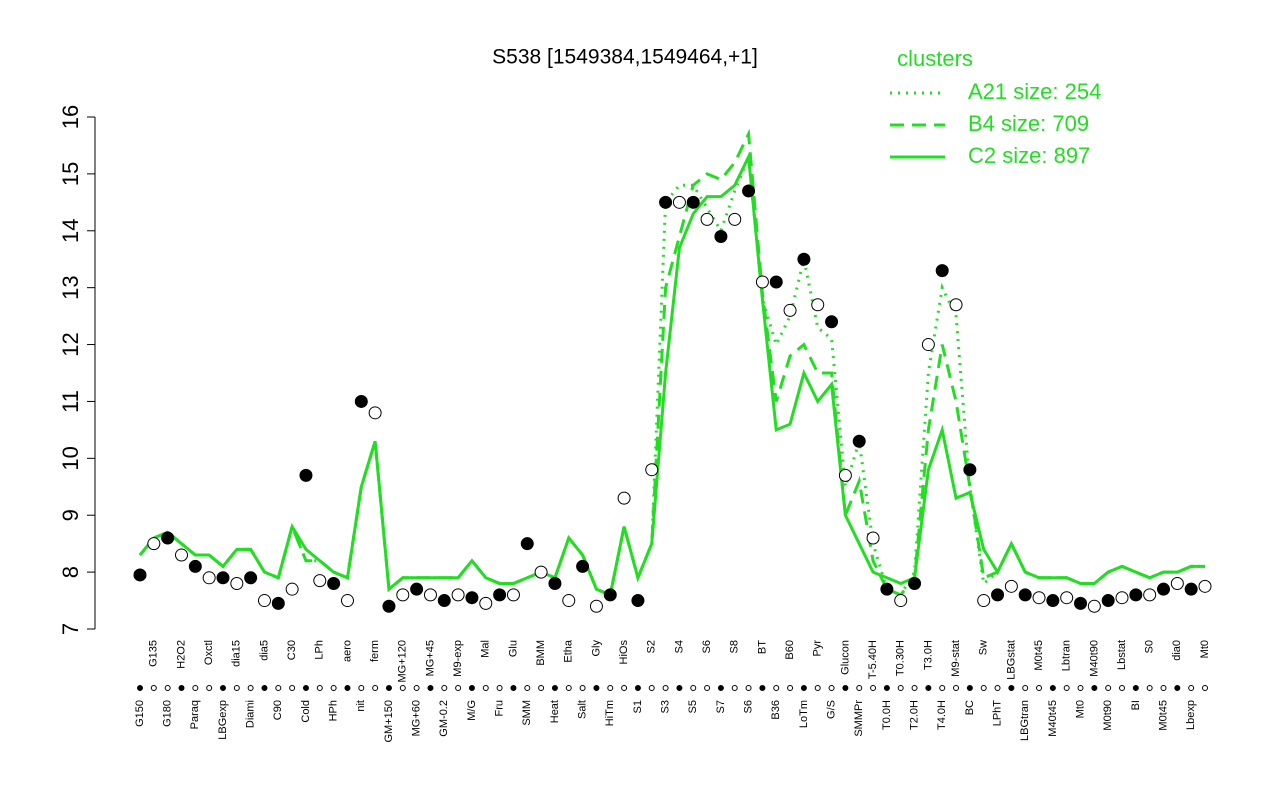  Describe the element at coordinates (292, 650) in the screenshot. I see `x-tick-label: C30` at that location.